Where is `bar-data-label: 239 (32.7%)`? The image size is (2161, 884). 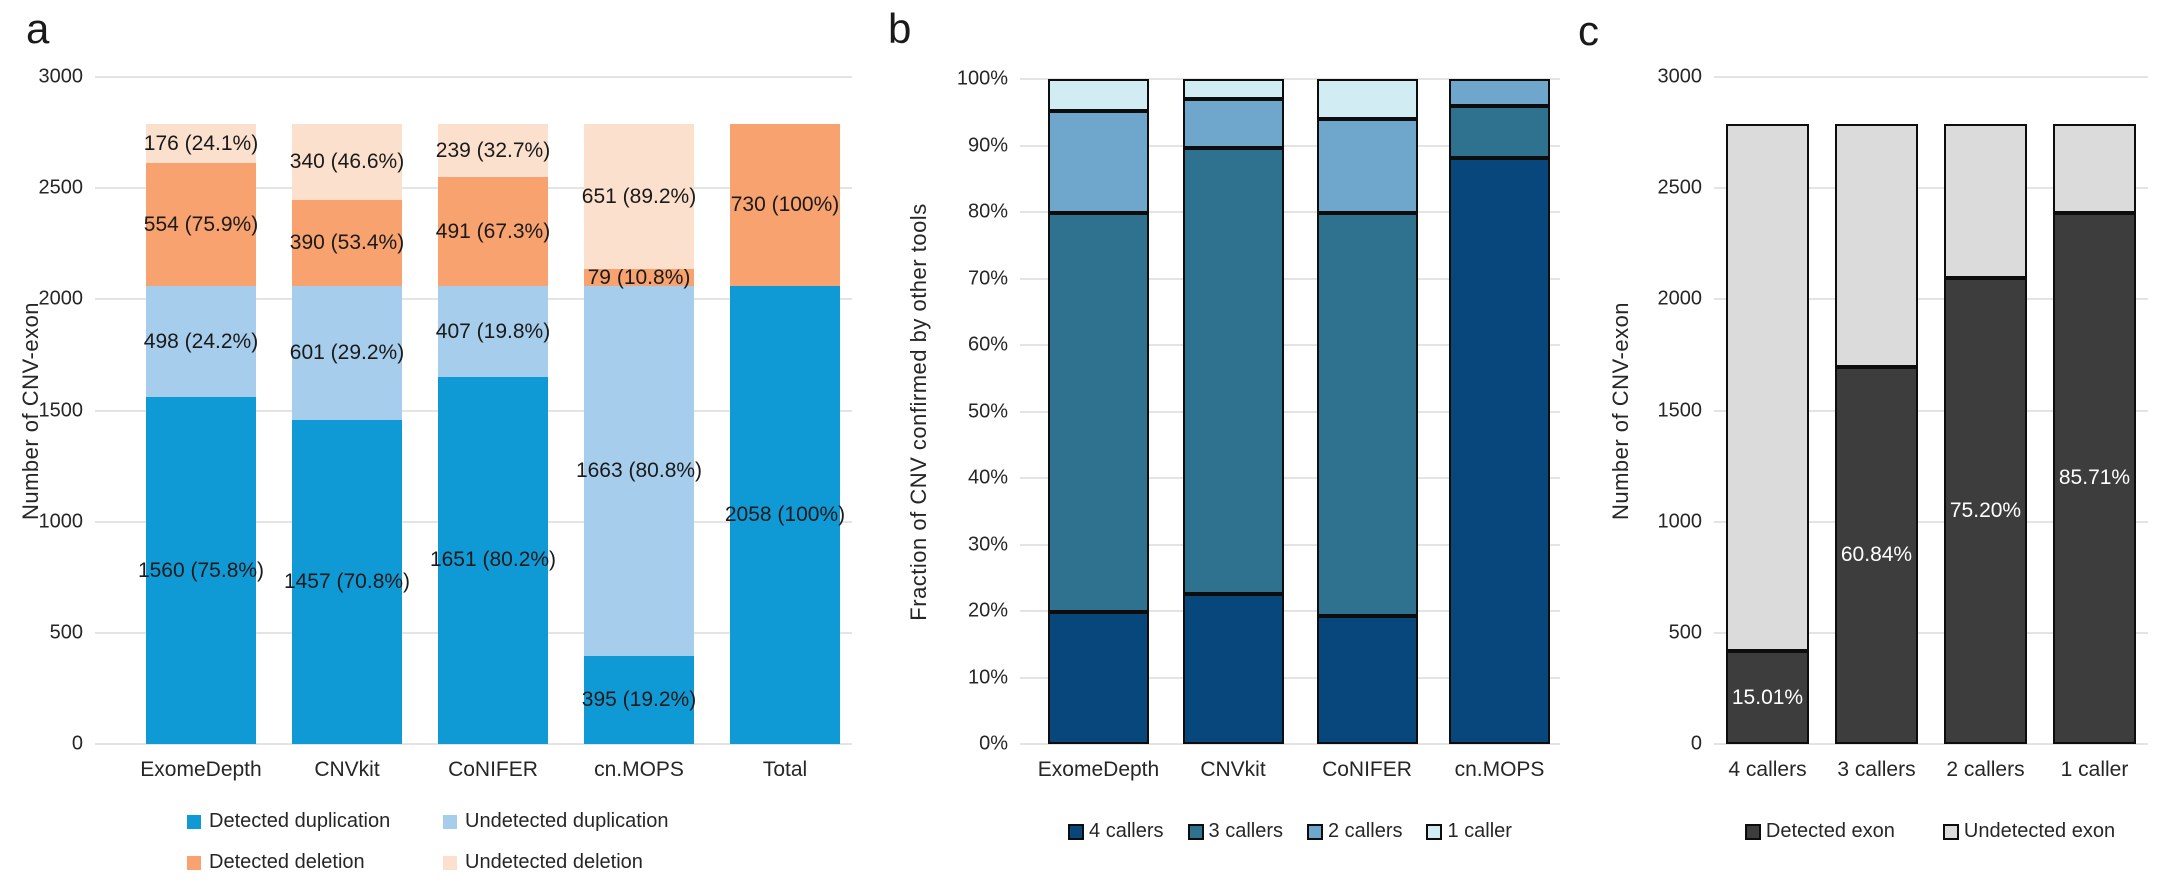 bar-data-label: 239 (32.7%) is located at coordinates (493, 150).